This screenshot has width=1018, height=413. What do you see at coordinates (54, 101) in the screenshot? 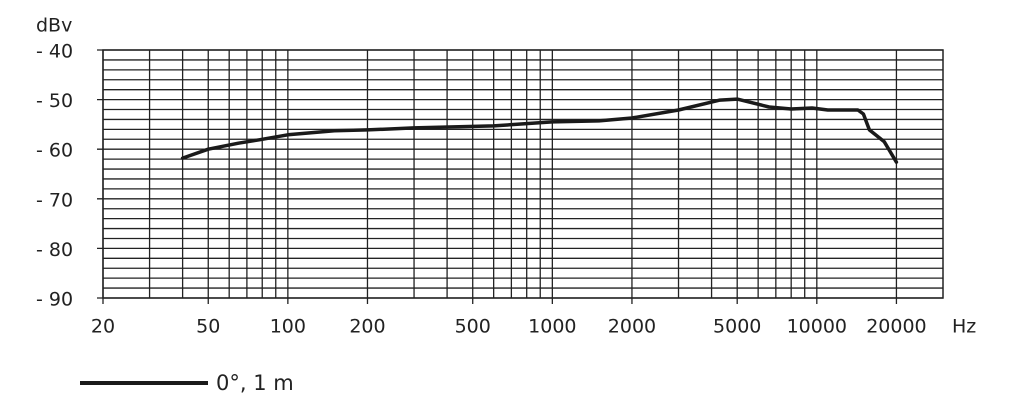
I see `y-tick-label: - 50` at bounding box center [54, 101].